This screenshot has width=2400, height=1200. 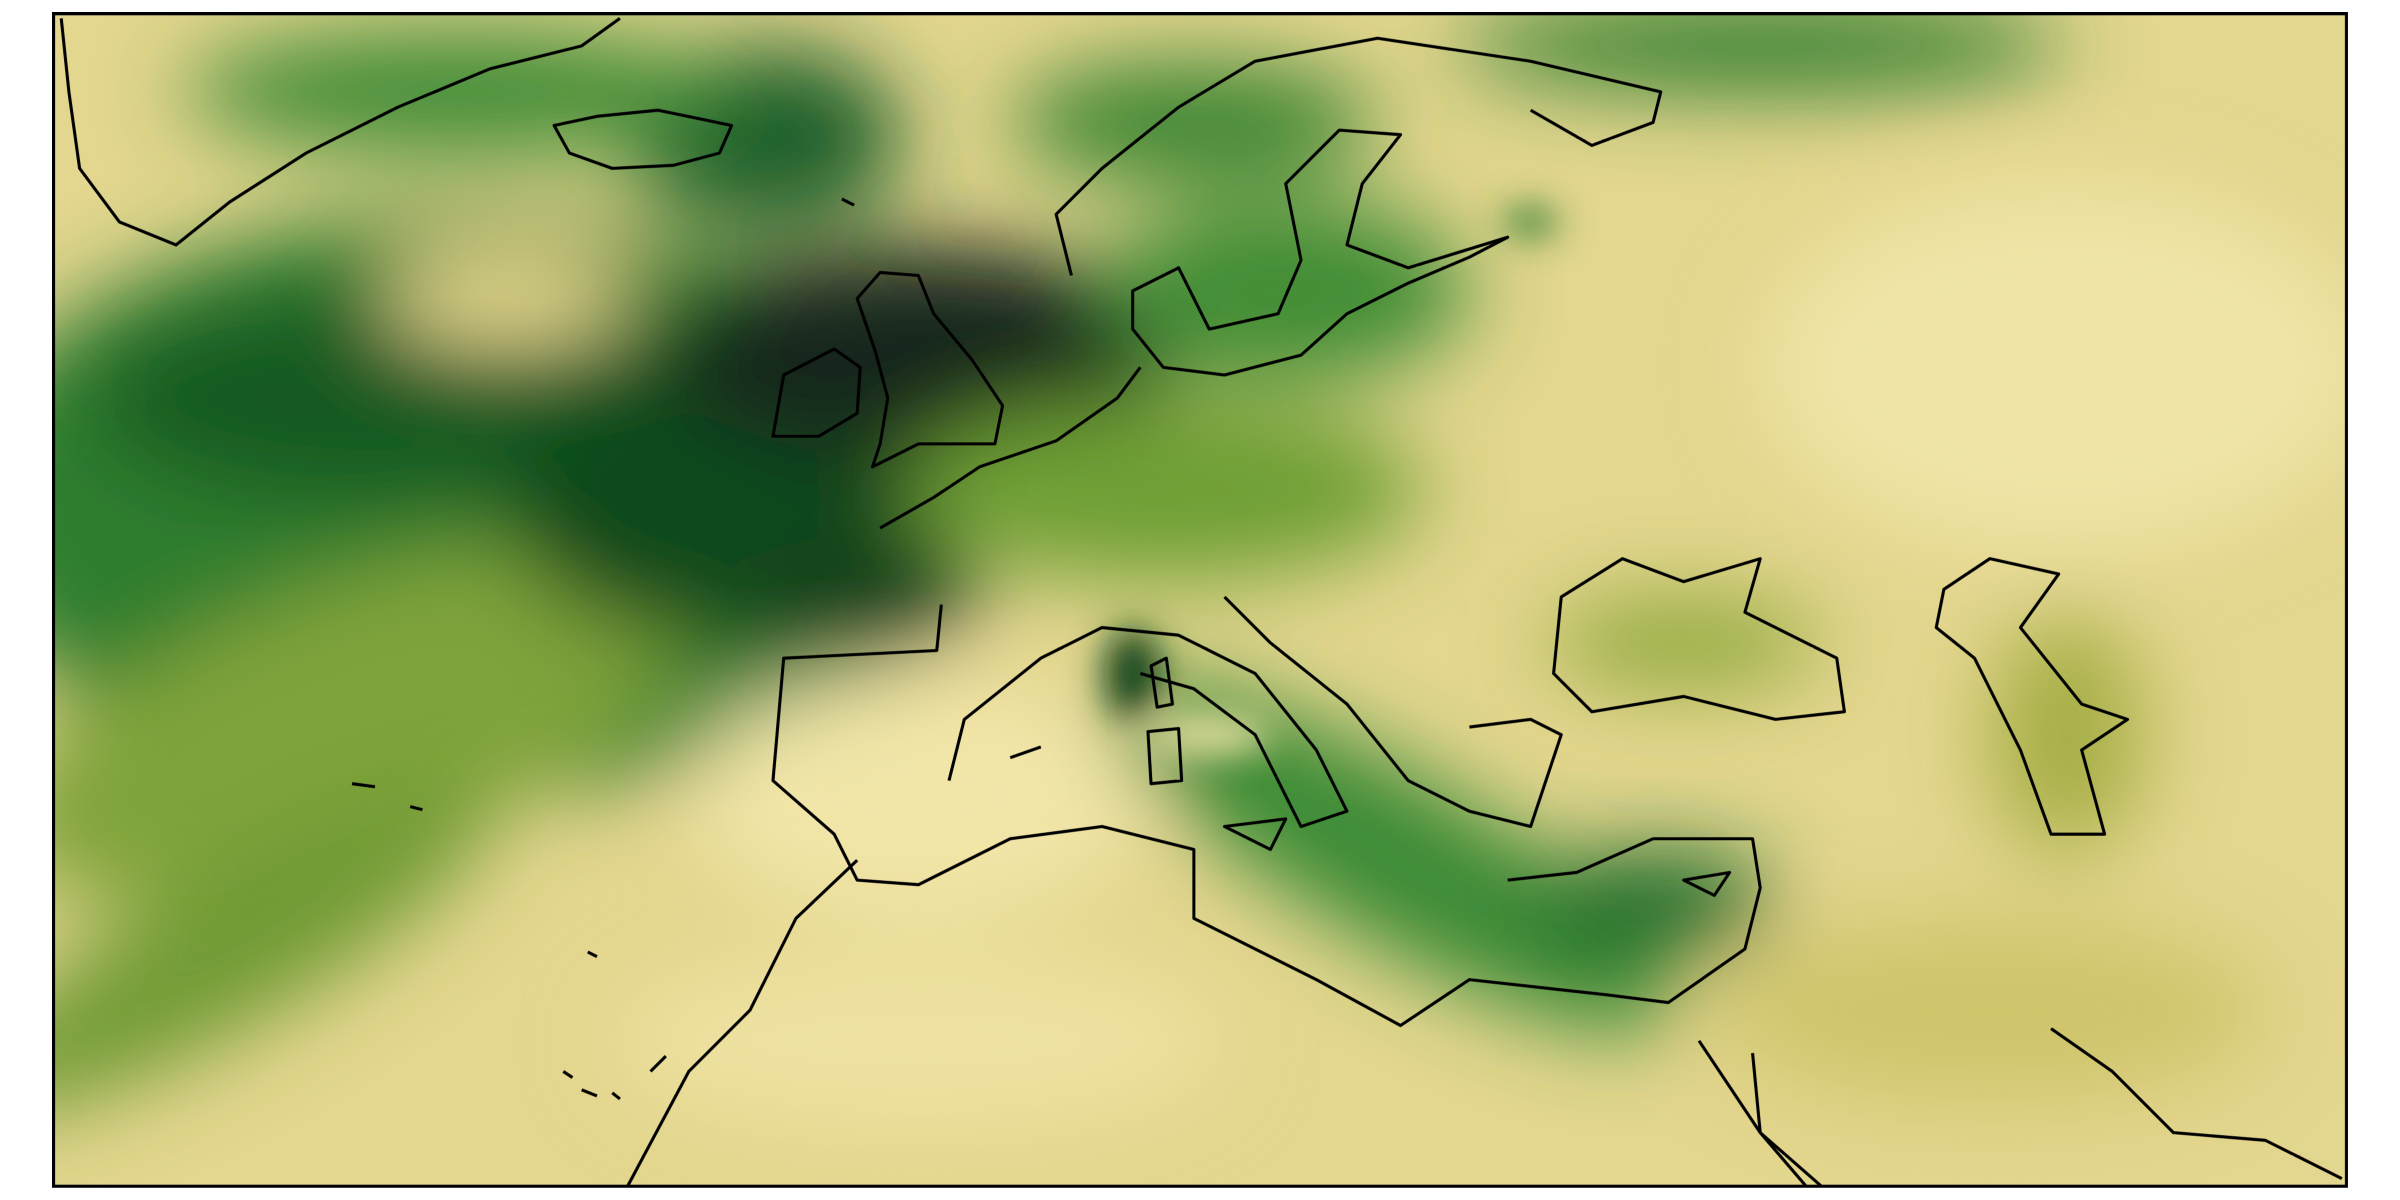 What do you see at coordinates (1320, 252) in the screenshot?
I see `baltic-coast` at bounding box center [1320, 252].